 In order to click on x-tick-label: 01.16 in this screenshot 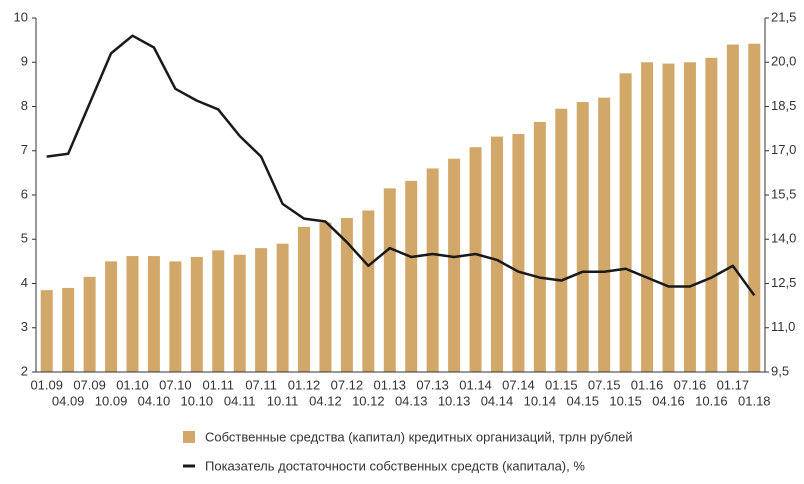, I will do `click(647, 384)`.